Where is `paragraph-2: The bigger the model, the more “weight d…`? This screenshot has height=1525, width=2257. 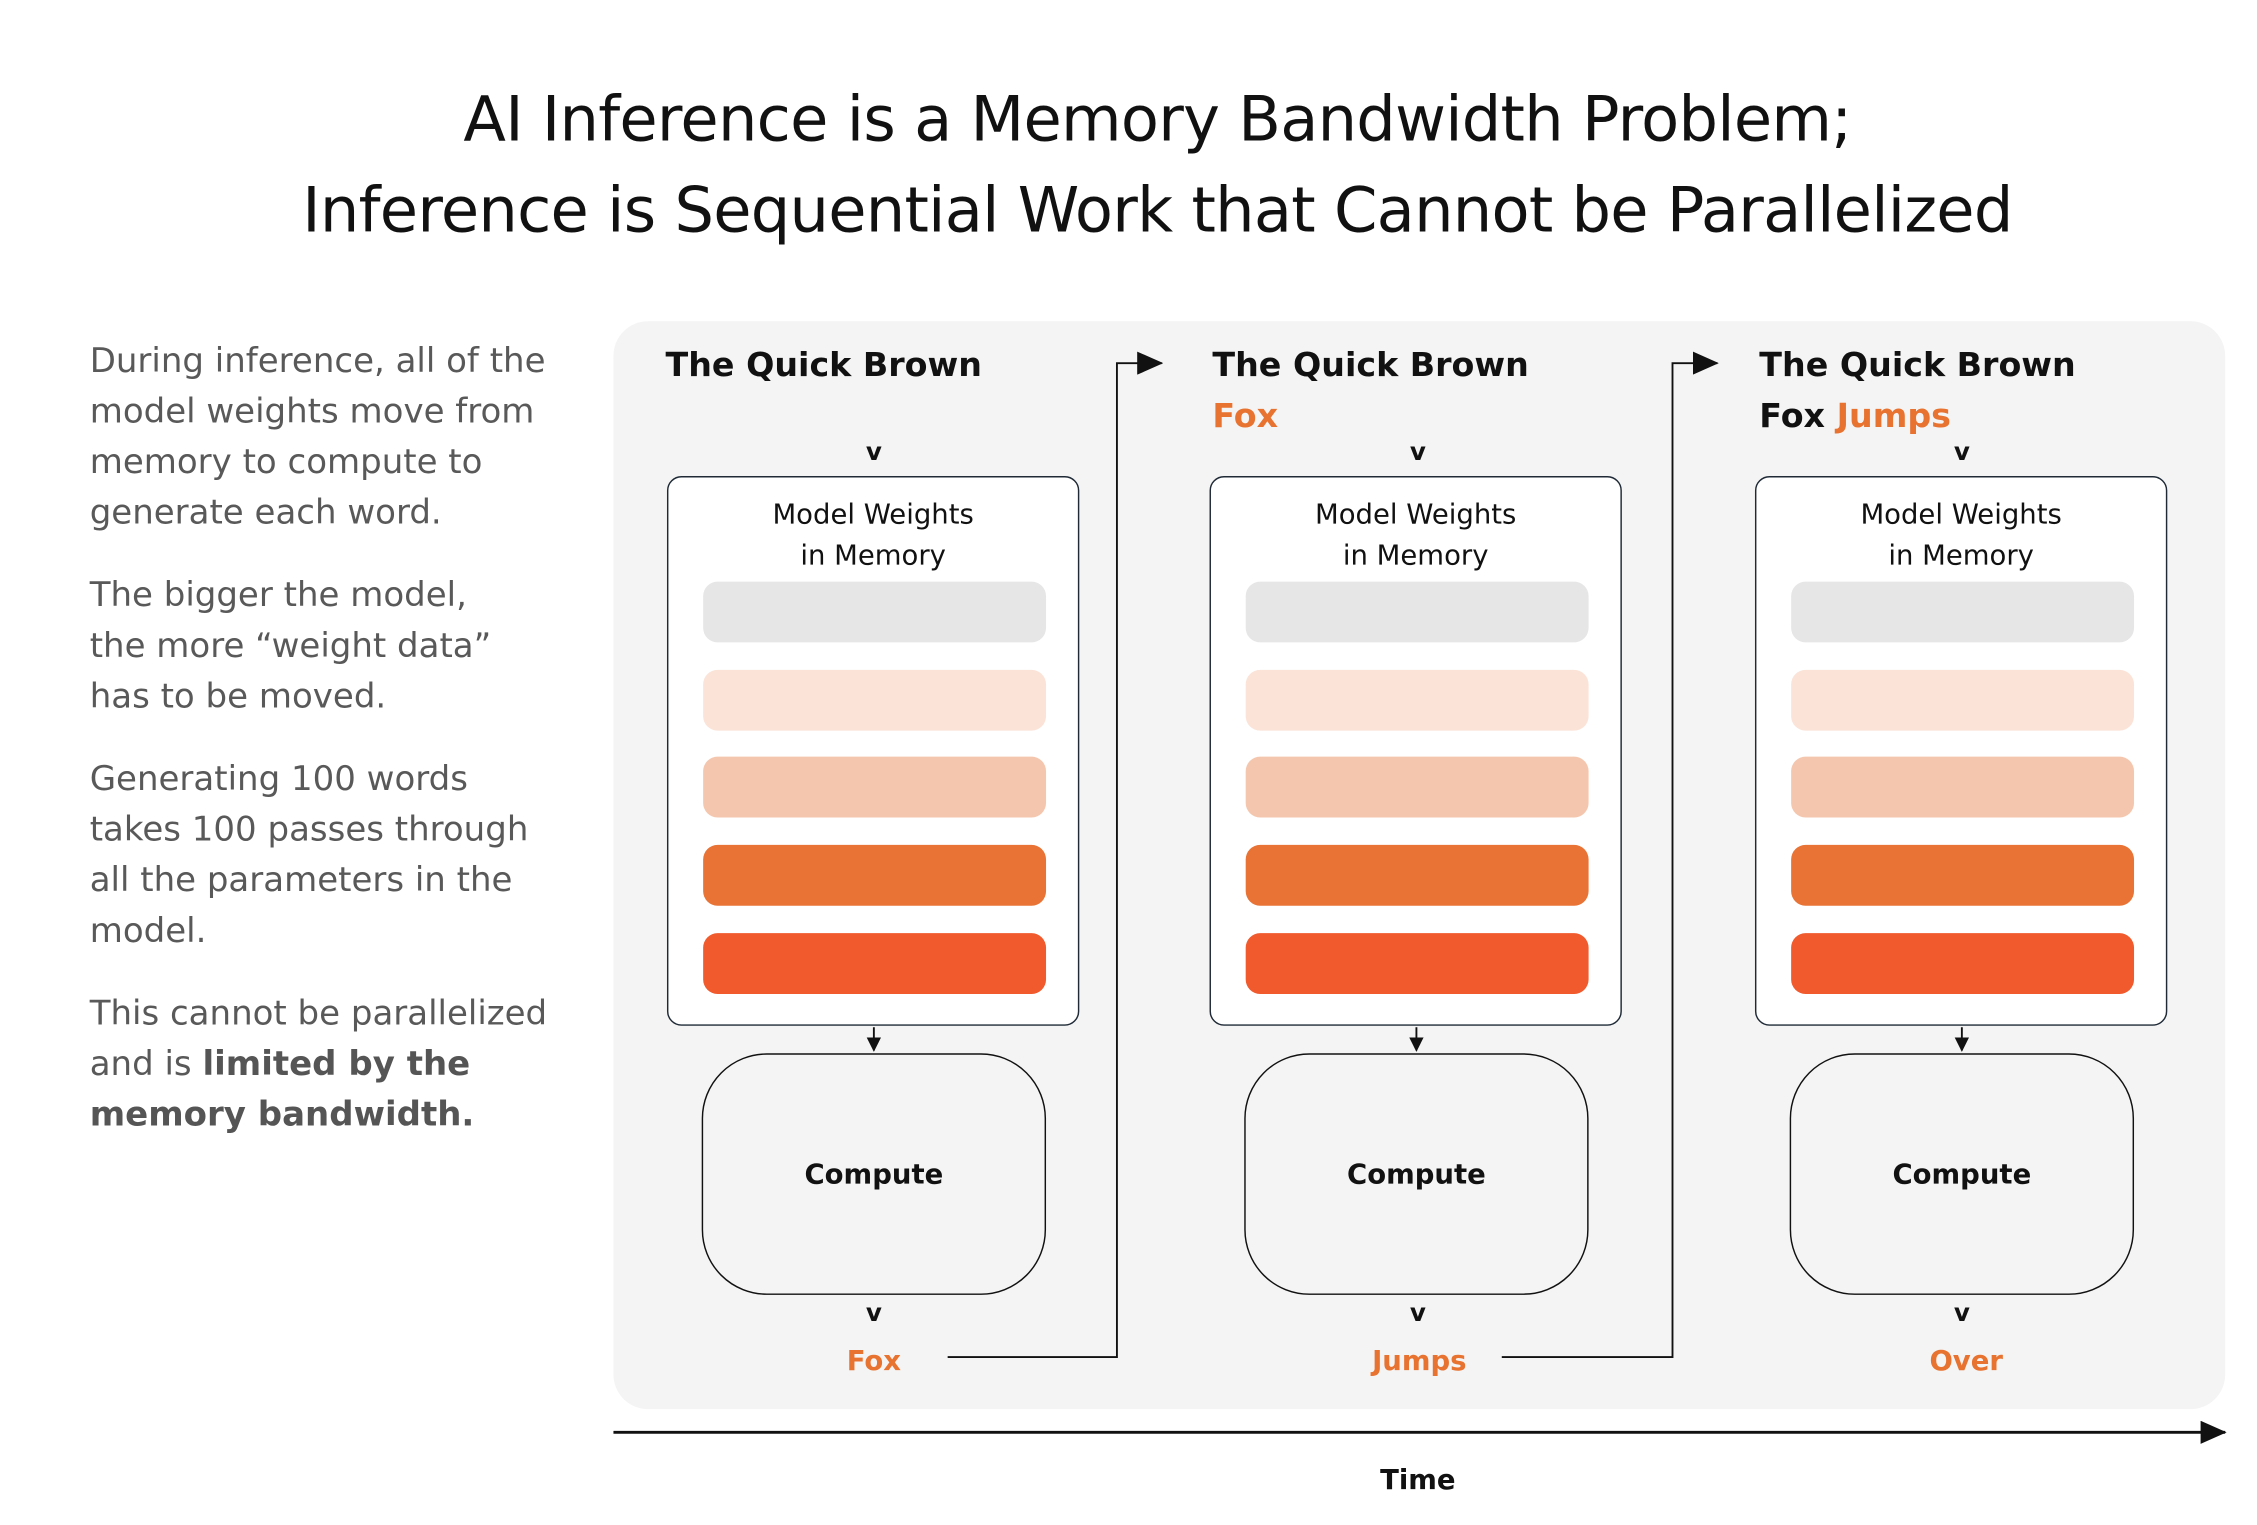 paragraph-2: The bigger the model, the more “weight d… is located at coordinates (290, 645).